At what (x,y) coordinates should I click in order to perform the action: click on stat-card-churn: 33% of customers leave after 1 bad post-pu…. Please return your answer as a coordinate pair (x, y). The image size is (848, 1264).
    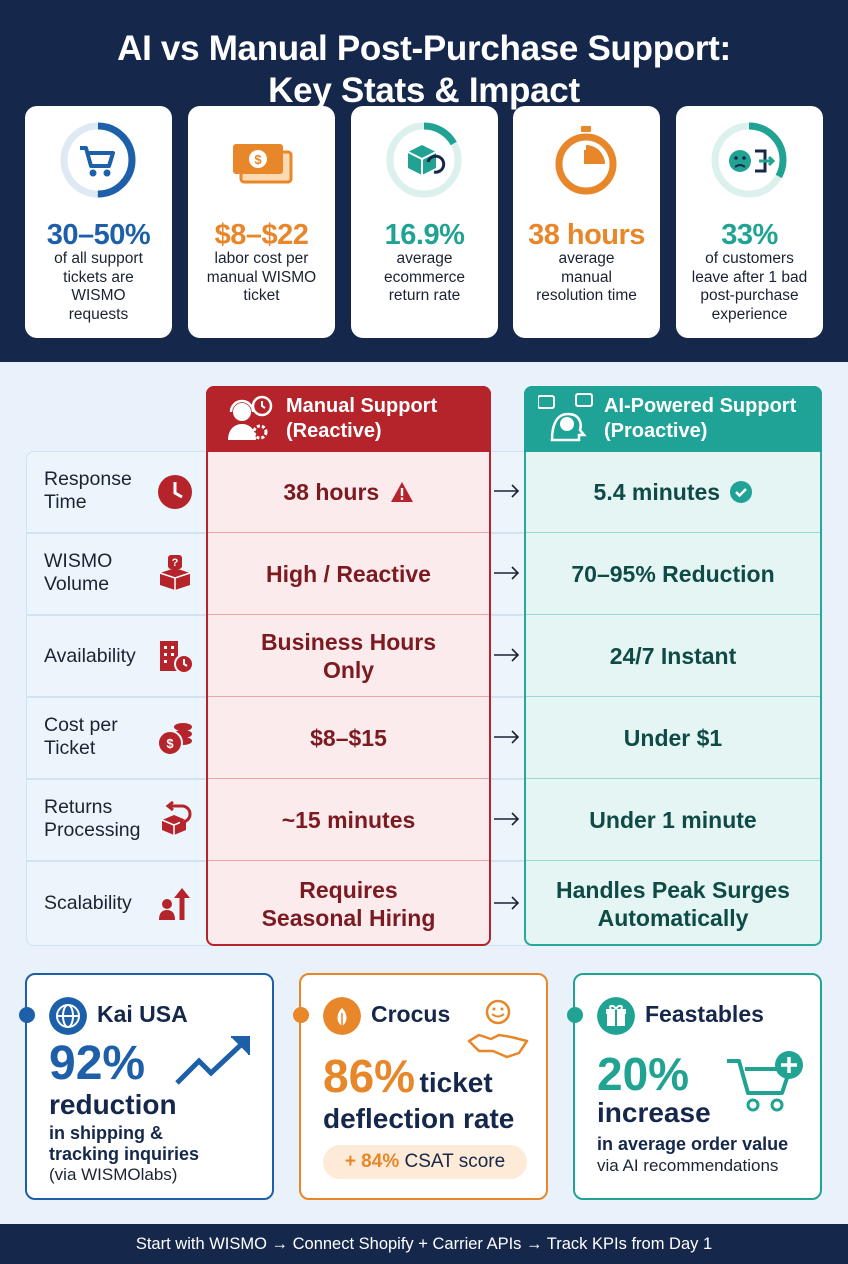
    Looking at the image, I should click on (749, 222).